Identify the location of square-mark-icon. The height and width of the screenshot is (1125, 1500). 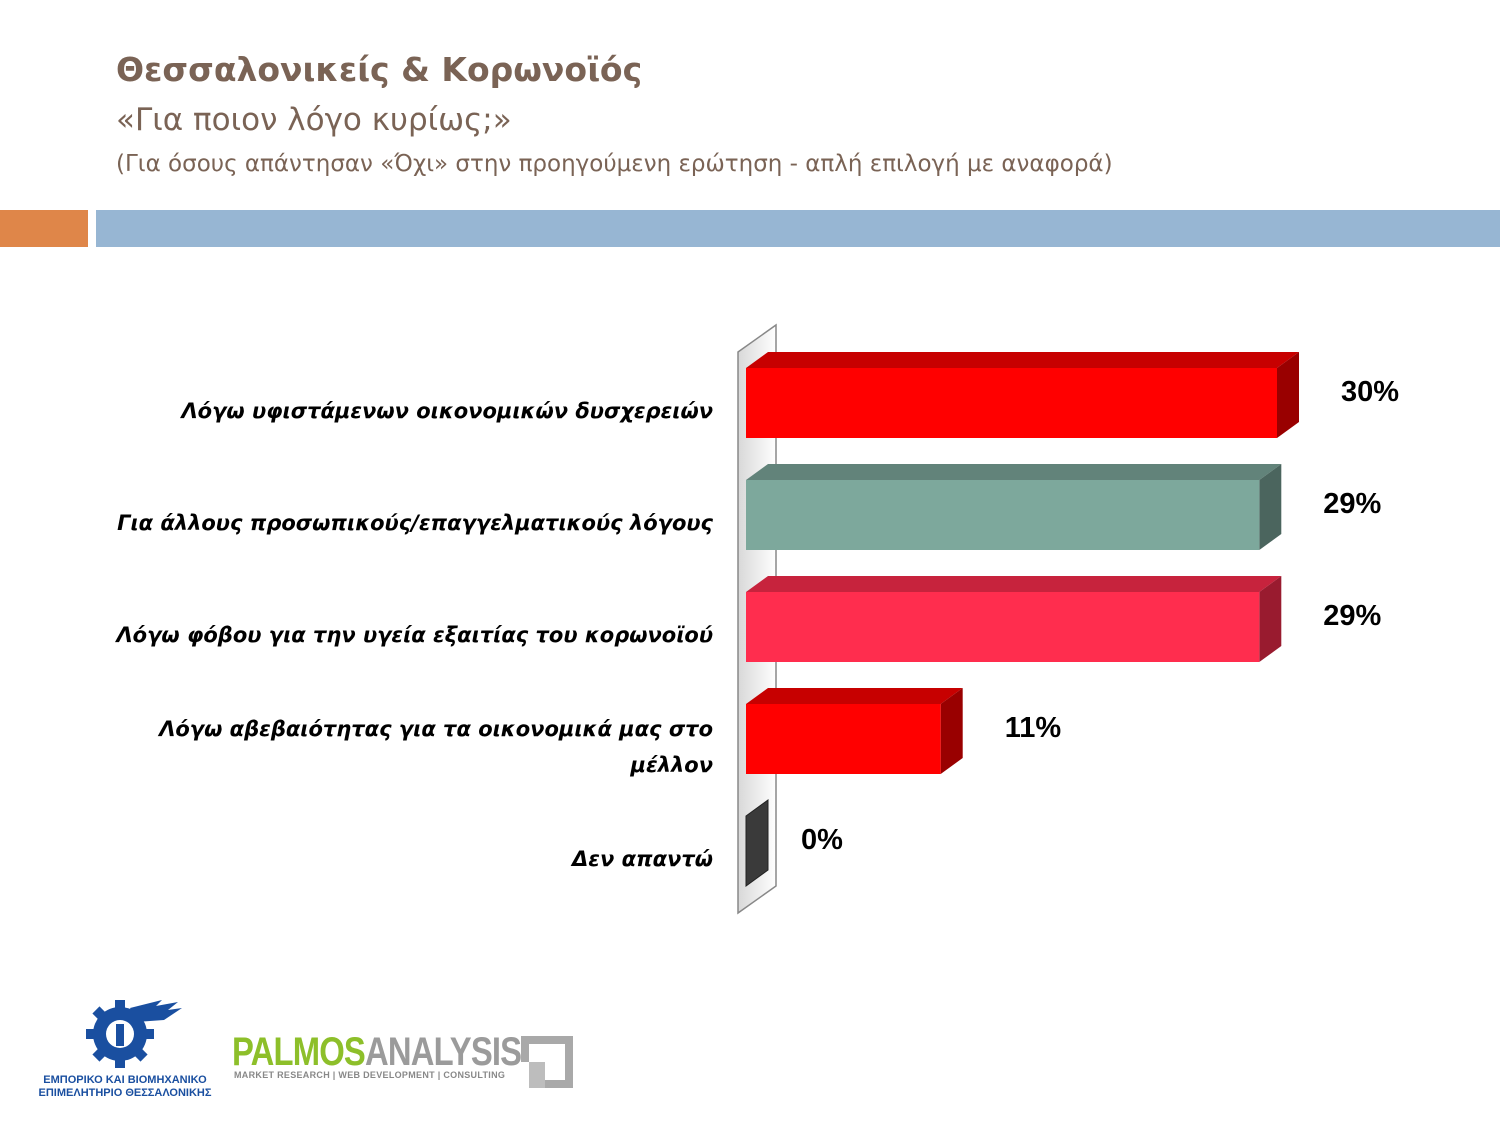
(547, 1062).